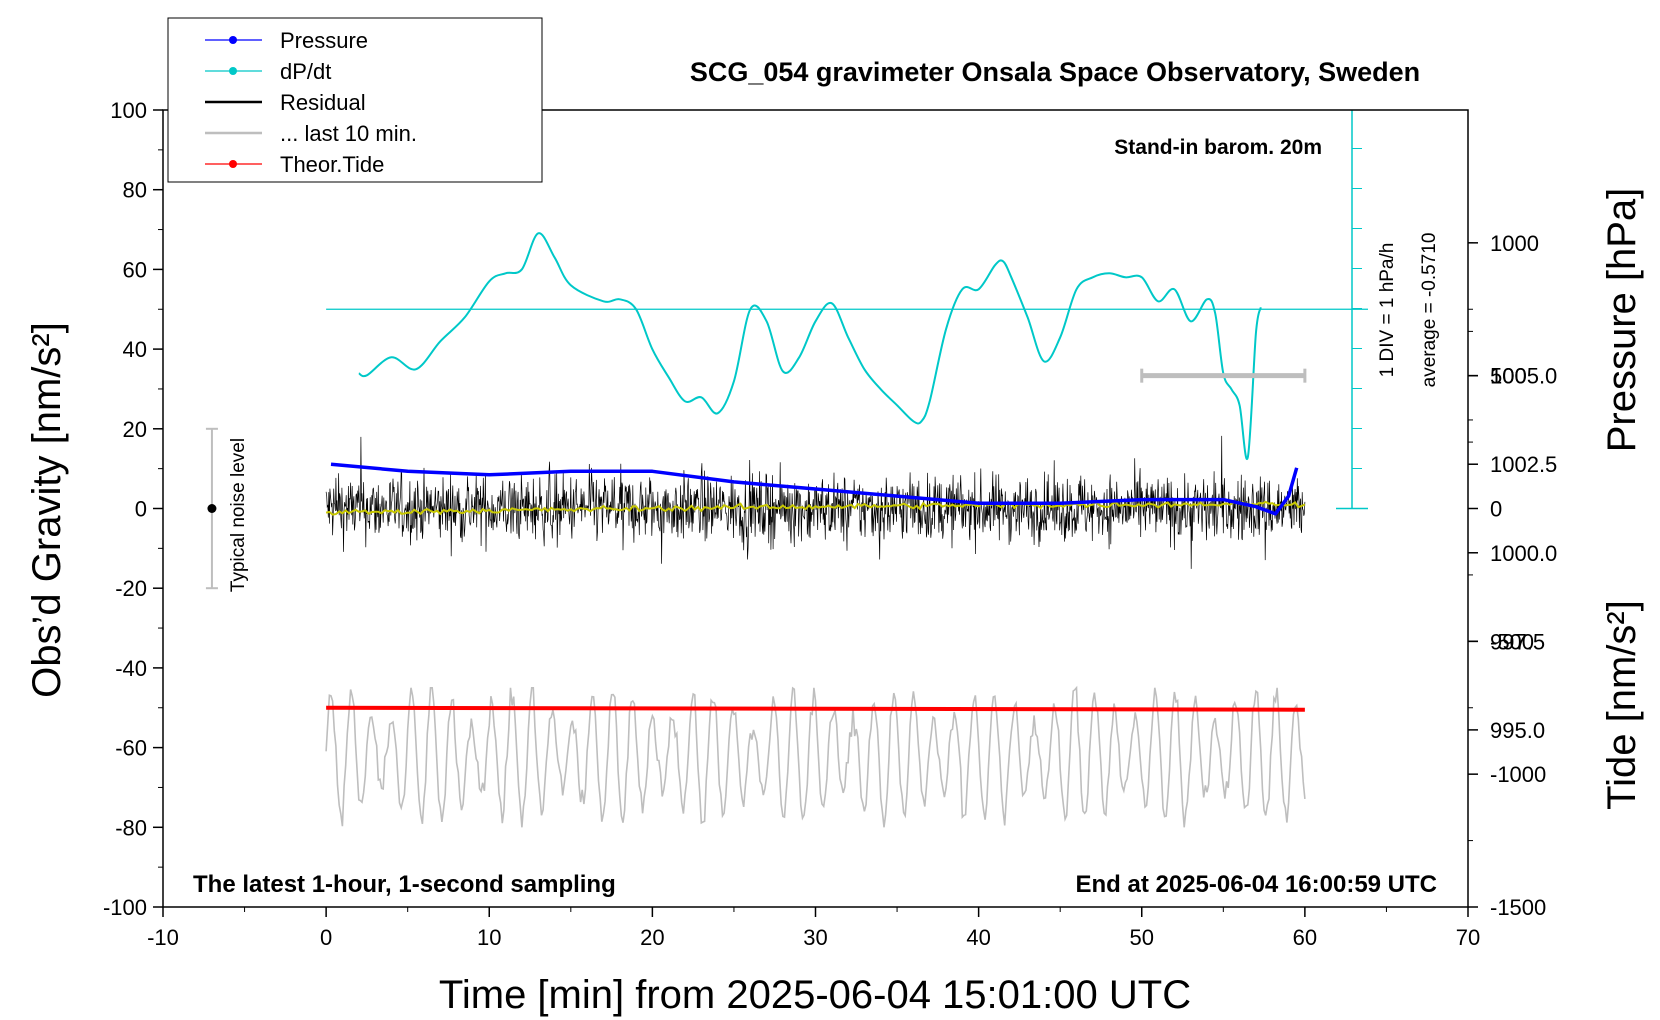 The width and height of the screenshot is (1660, 1020). I want to click on bottom-right-note: End at 2025-06-04 16:00:59 UTC, so click(1257, 884).